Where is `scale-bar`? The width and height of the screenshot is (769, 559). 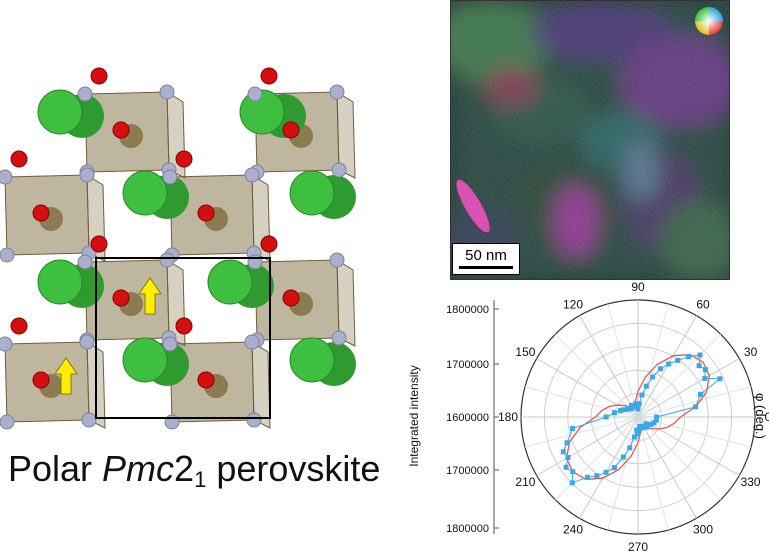 scale-bar is located at coordinates (486, 267).